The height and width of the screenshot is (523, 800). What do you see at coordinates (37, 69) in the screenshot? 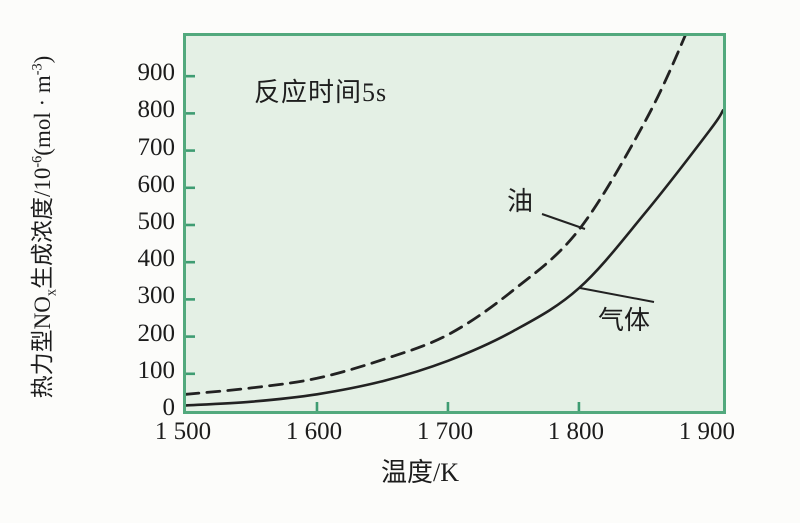
I see `y-axis-title-part: -3` at bounding box center [37, 69].